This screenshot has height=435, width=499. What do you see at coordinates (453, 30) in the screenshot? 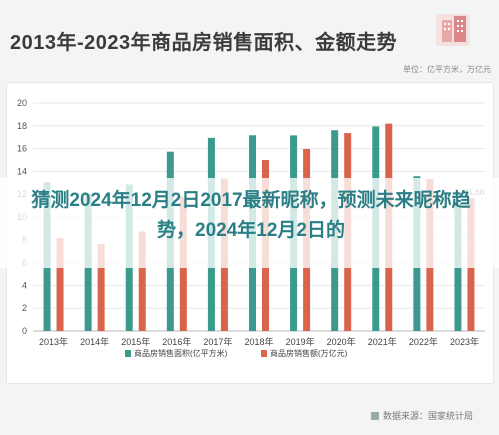
I see `building-icon` at bounding box center [453, 30].